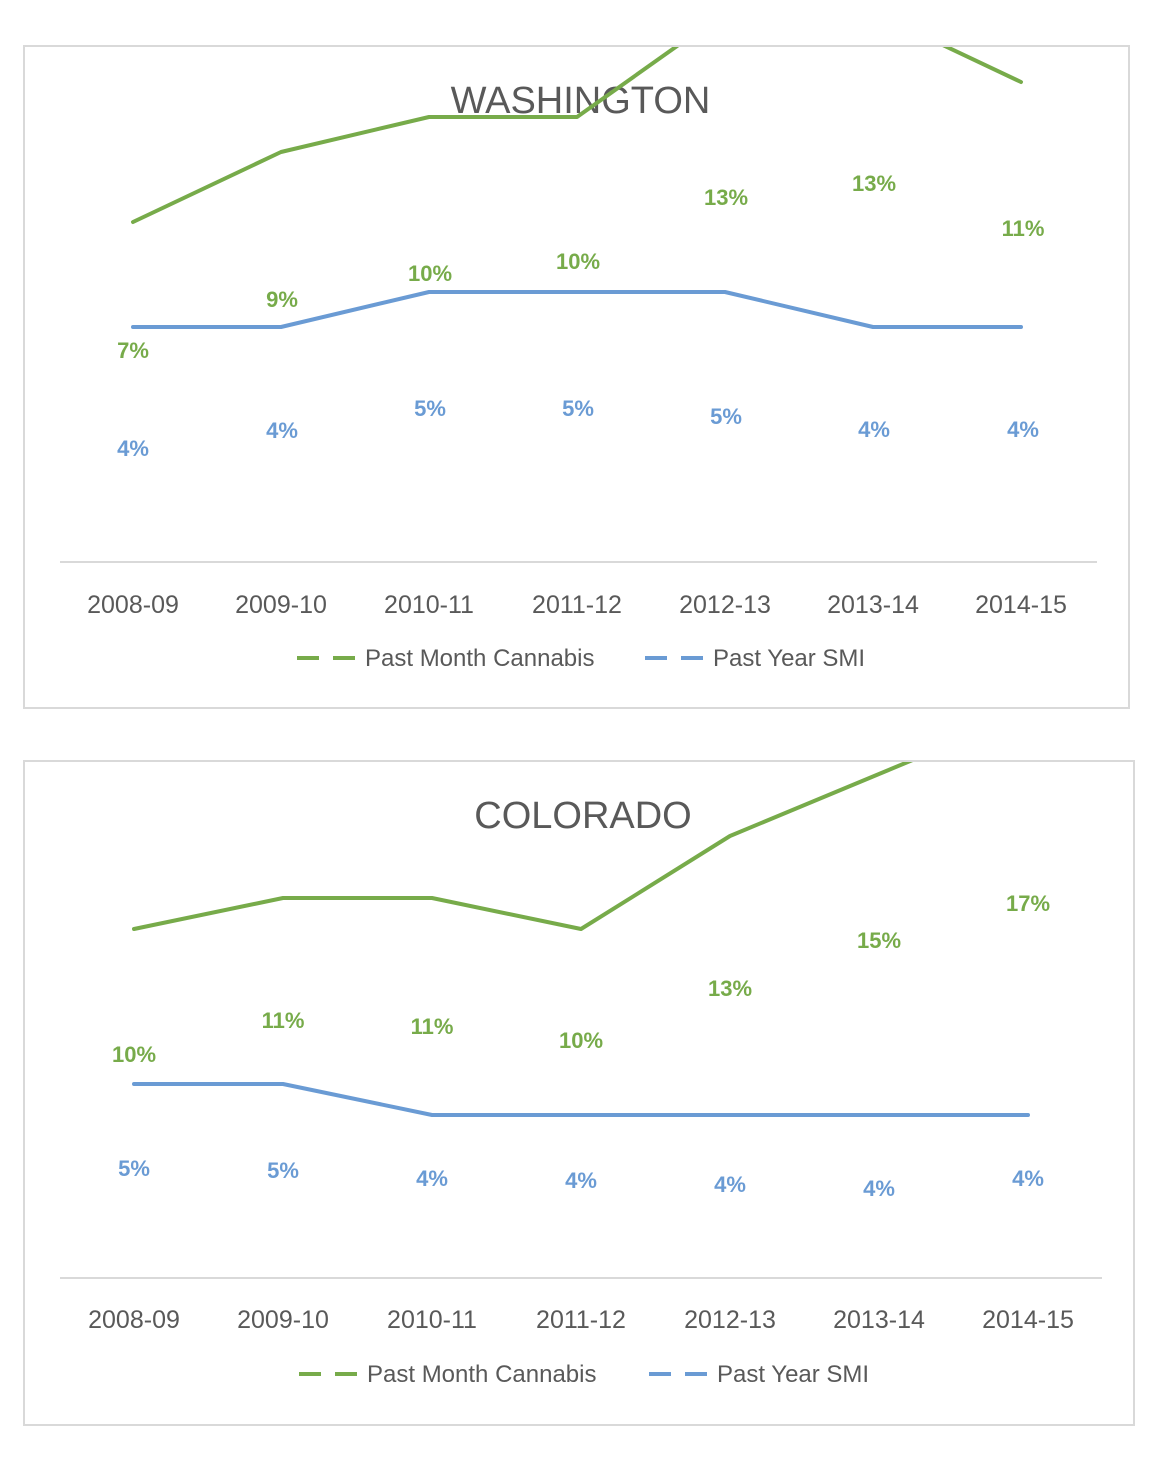 The height and width of the screenshot is (1458, 1160). I want to click on data-label-cannabis: 9%, so click(282, 299).